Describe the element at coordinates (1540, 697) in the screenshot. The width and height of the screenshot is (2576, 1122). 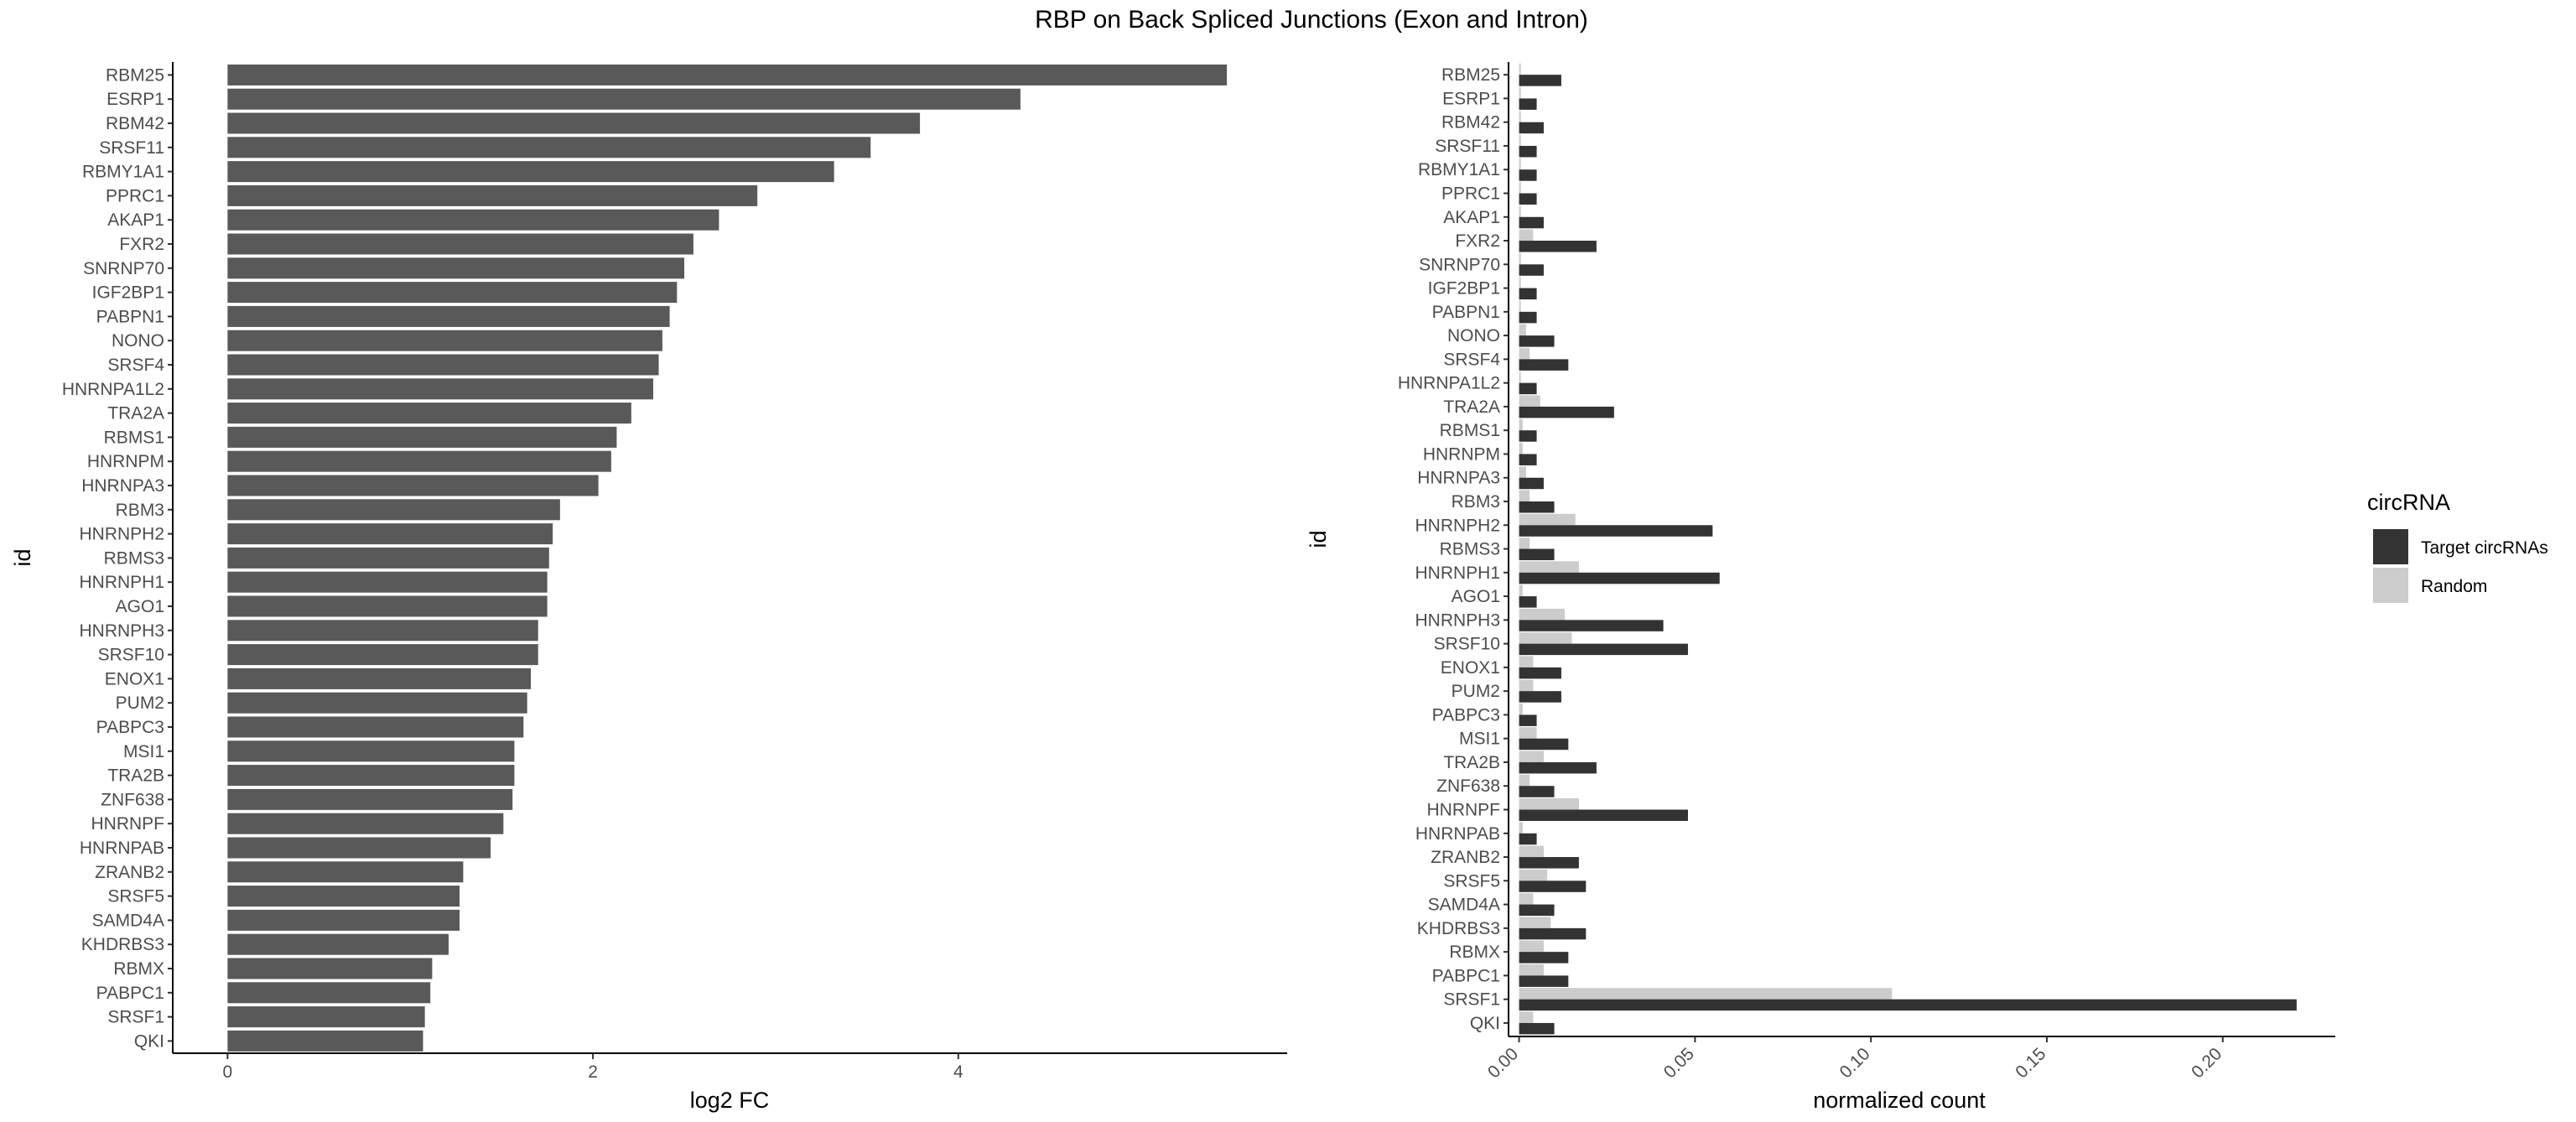
I see `bar-target-pum2` at that location.